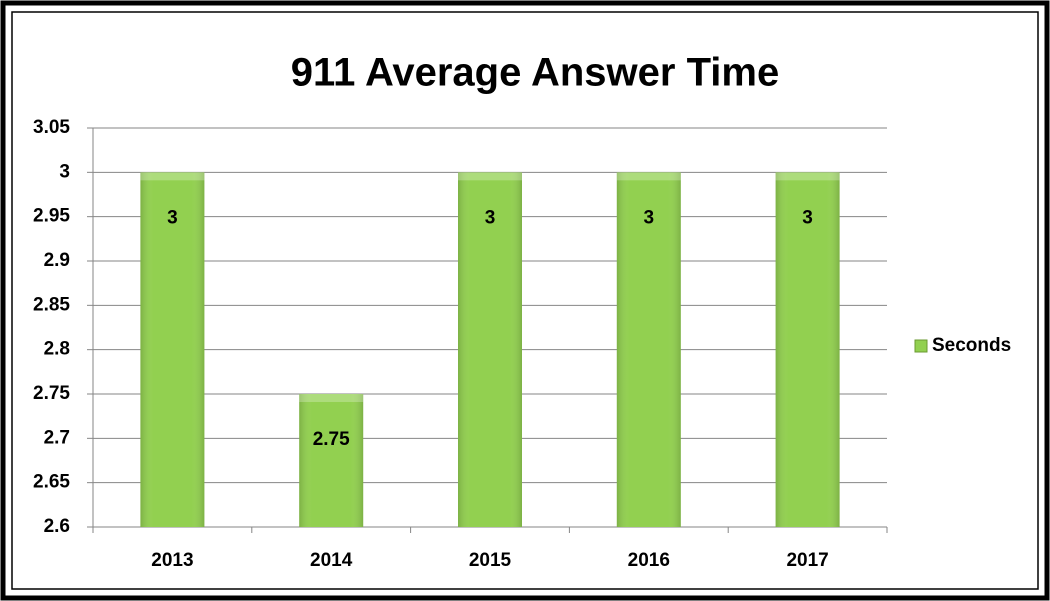 This screenshot has height=601, width=1050. I want to click on x-tick-label: 2014, so click(331, 560).